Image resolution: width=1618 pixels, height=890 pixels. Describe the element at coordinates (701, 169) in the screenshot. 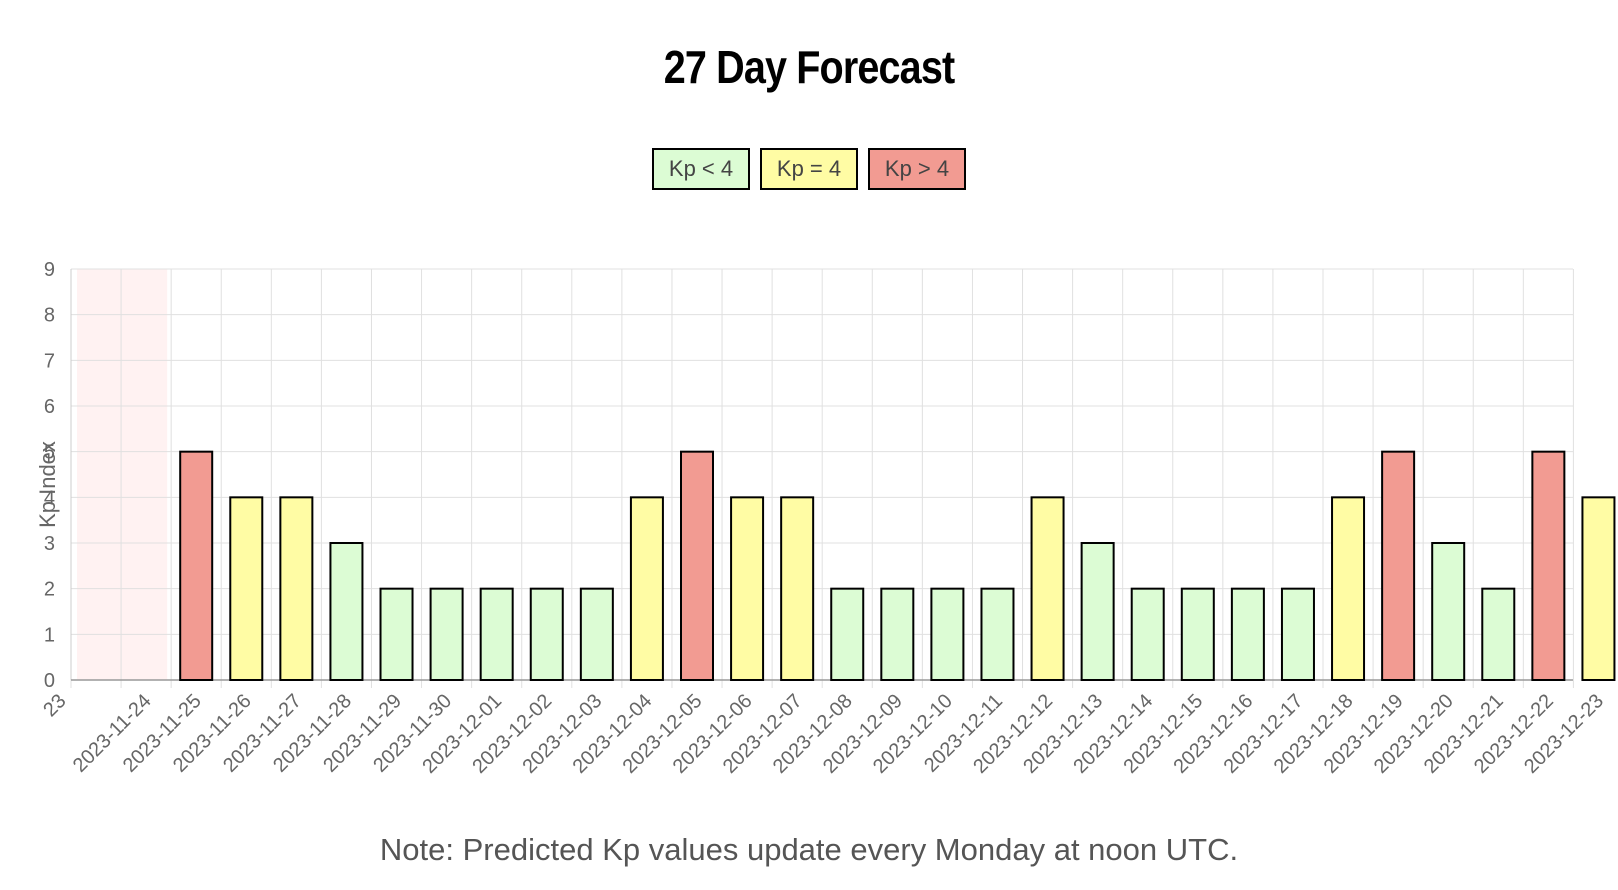

I see `legend-kp-below-4: Kp < 4` at that location.